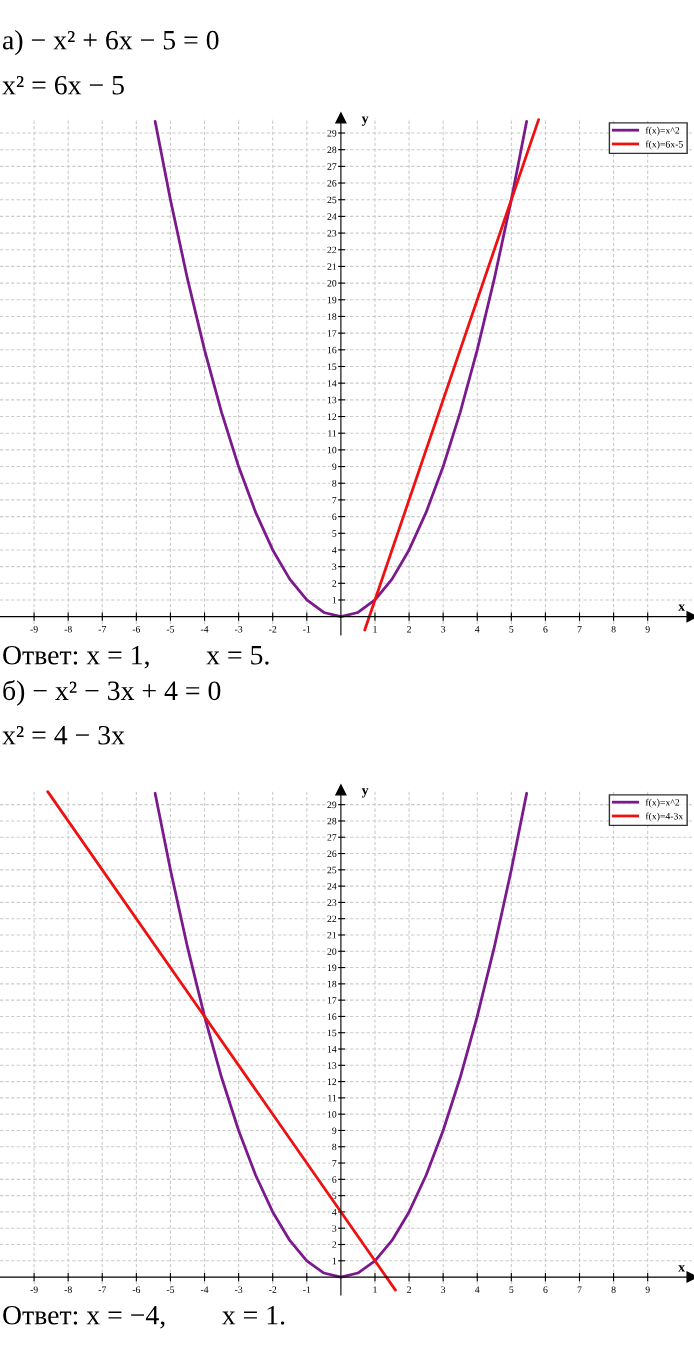 The image size is (694, 1368). Describe the element at coordinates (443, 1289) in the screenshot. I see `x-tick-label: 3` at that location.